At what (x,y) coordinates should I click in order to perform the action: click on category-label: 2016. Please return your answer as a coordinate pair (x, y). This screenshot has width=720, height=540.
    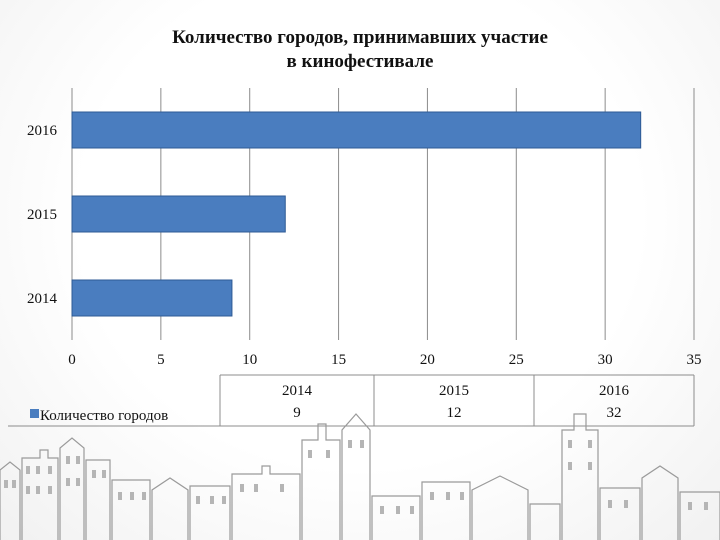
    Looking at the image, I should click on (42, 131).